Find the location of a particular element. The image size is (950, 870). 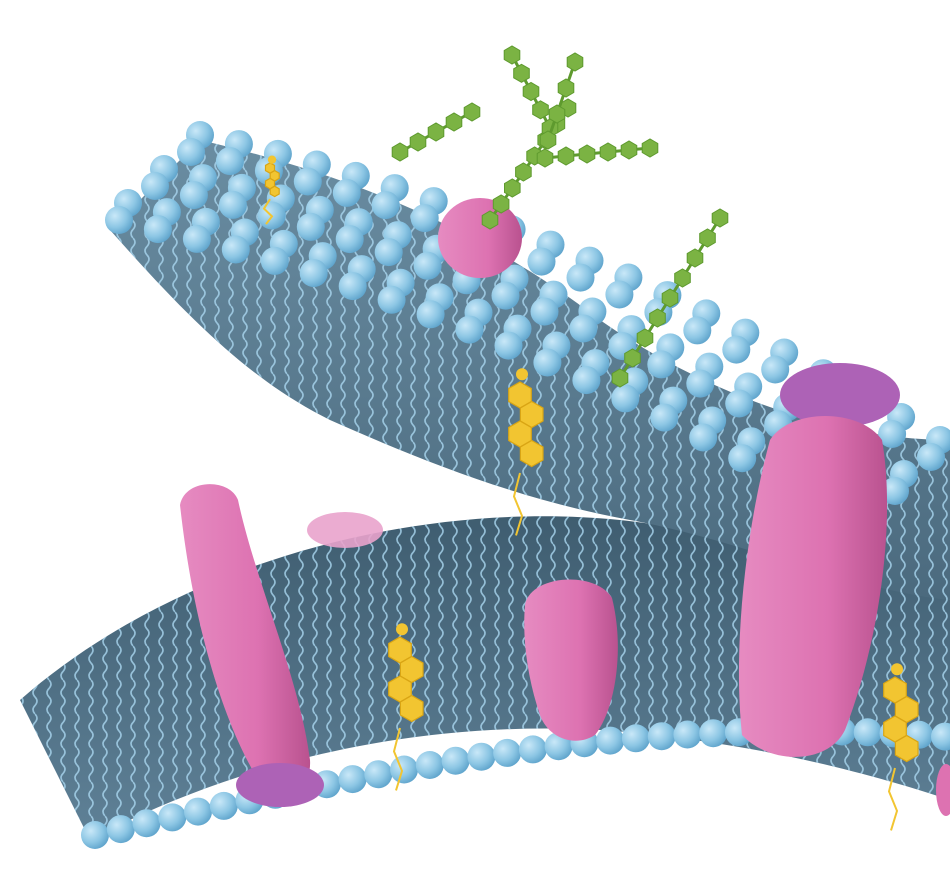

glycan-chains is located at coordinates (560, 216).